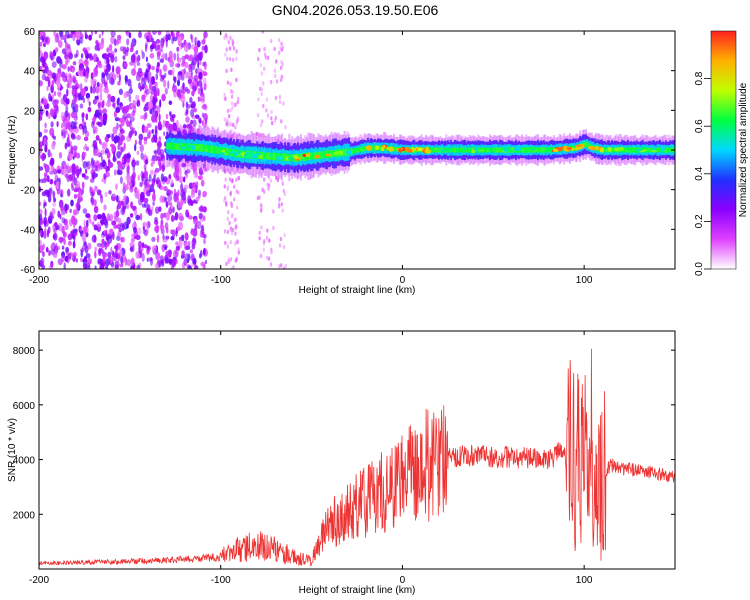  What do you see at coordinates (357, 290) in the screenshot?
I see `spectrogram-xlabel: Height of straight line (km)` at bounding box center [357, 290].